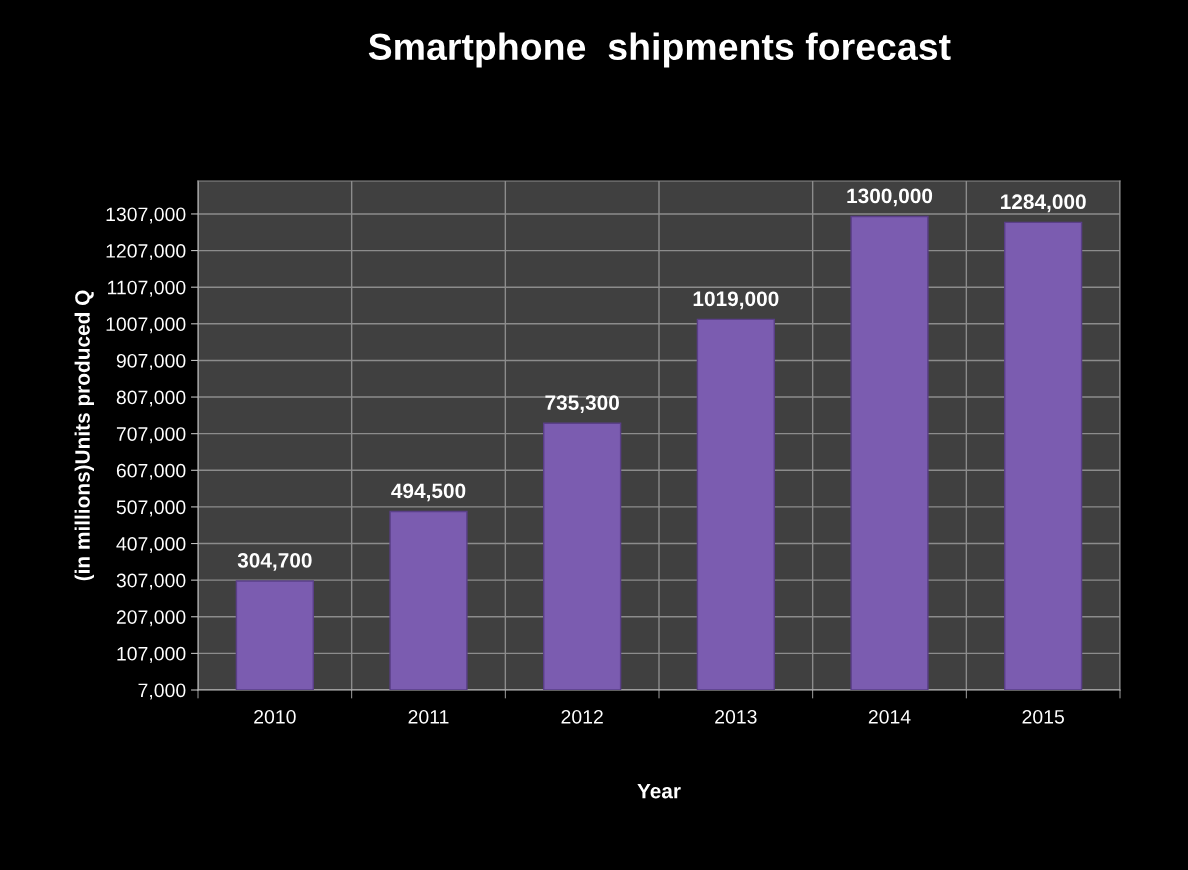 The height and width of the screenshot is (870, 1188). What do you see at coordinates (146, 215) in the screenshot?
I see `y-tick-label: 1307,000` at bounding box center [146, 215].